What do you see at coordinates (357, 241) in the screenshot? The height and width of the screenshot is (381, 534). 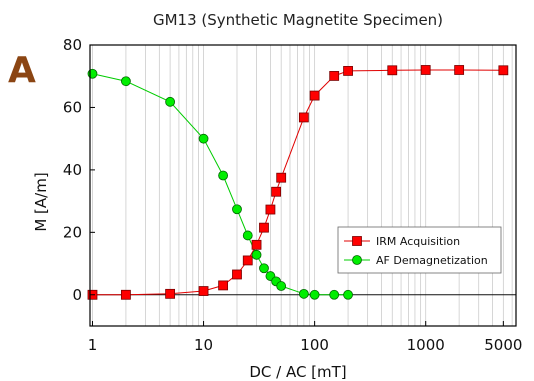 I see `legend-marker-irm` at bounding box center [357, 241].